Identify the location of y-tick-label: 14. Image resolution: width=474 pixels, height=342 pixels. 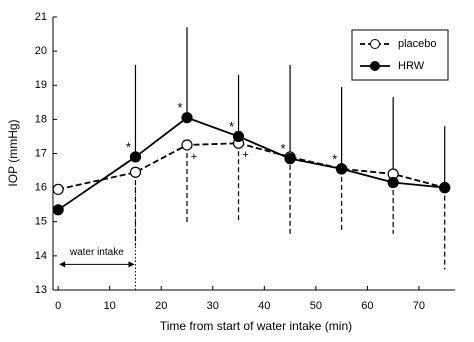
(41, 256).